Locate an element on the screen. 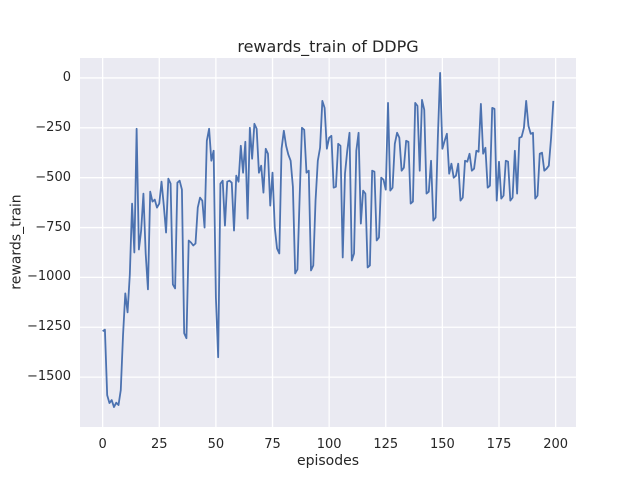 This screenshot has height=480, width=640. x-tick-label: 75 is located at coordinates (272, 444).